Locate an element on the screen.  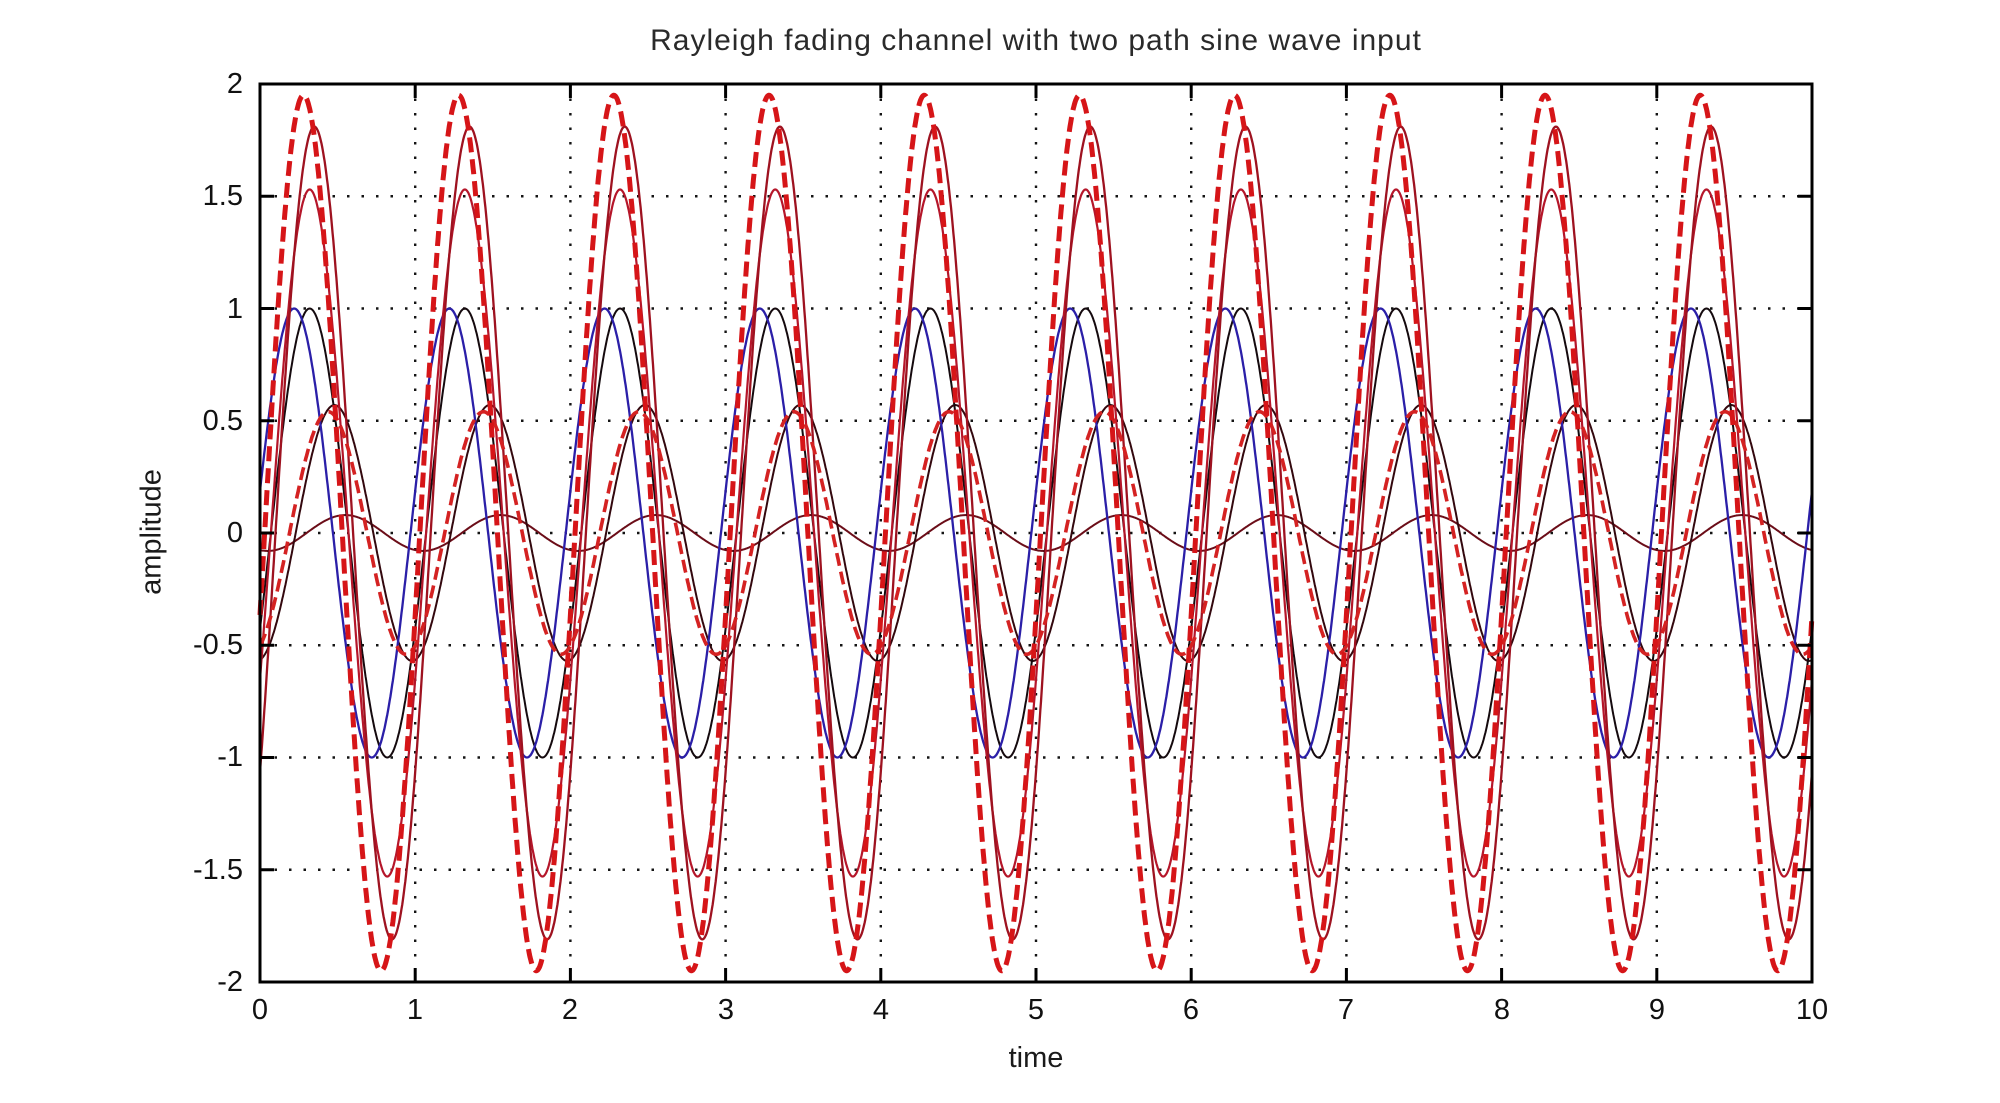
x-tick-label: 0 is located at coordinates (260, 1010).